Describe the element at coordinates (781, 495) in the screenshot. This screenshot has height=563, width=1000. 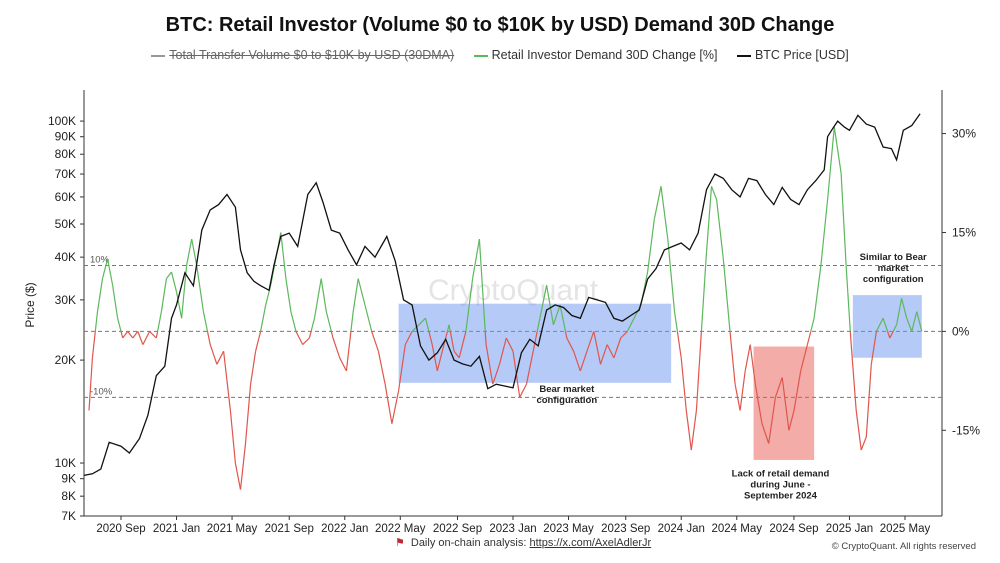
I see `annotation-text-line: September 2024` at that location.